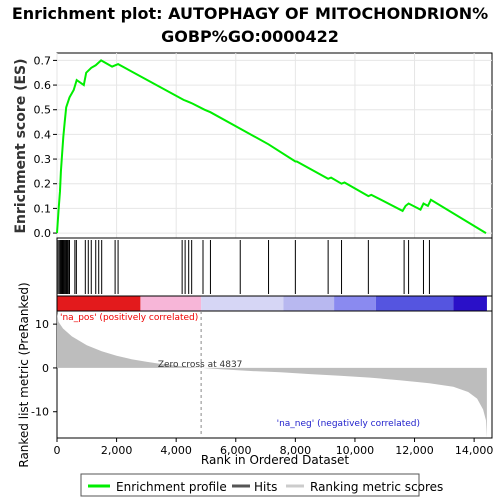 This screenshot has height=500, width=500. What do you see at coordinates (171, 487) in the screenshot?
I see `legend-label-enrichment-profile: Enrichment profile` at bounding box center [171, 487].